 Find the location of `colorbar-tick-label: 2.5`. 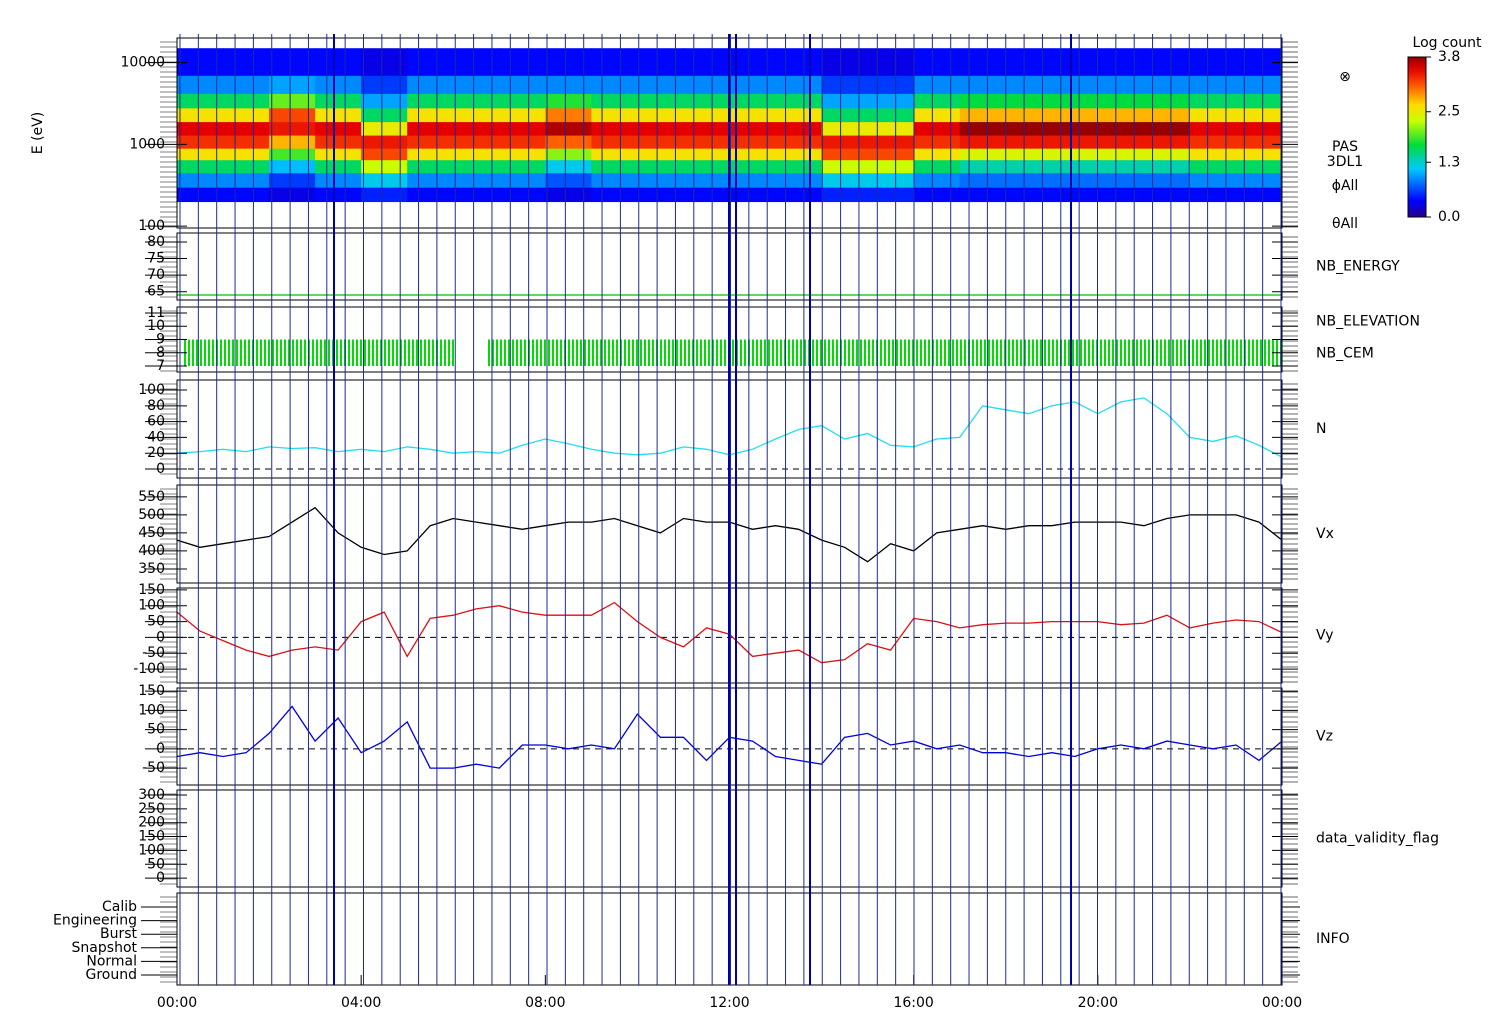

colorbar-tick-label: 2.5 is located at coordinates (1449, 112).